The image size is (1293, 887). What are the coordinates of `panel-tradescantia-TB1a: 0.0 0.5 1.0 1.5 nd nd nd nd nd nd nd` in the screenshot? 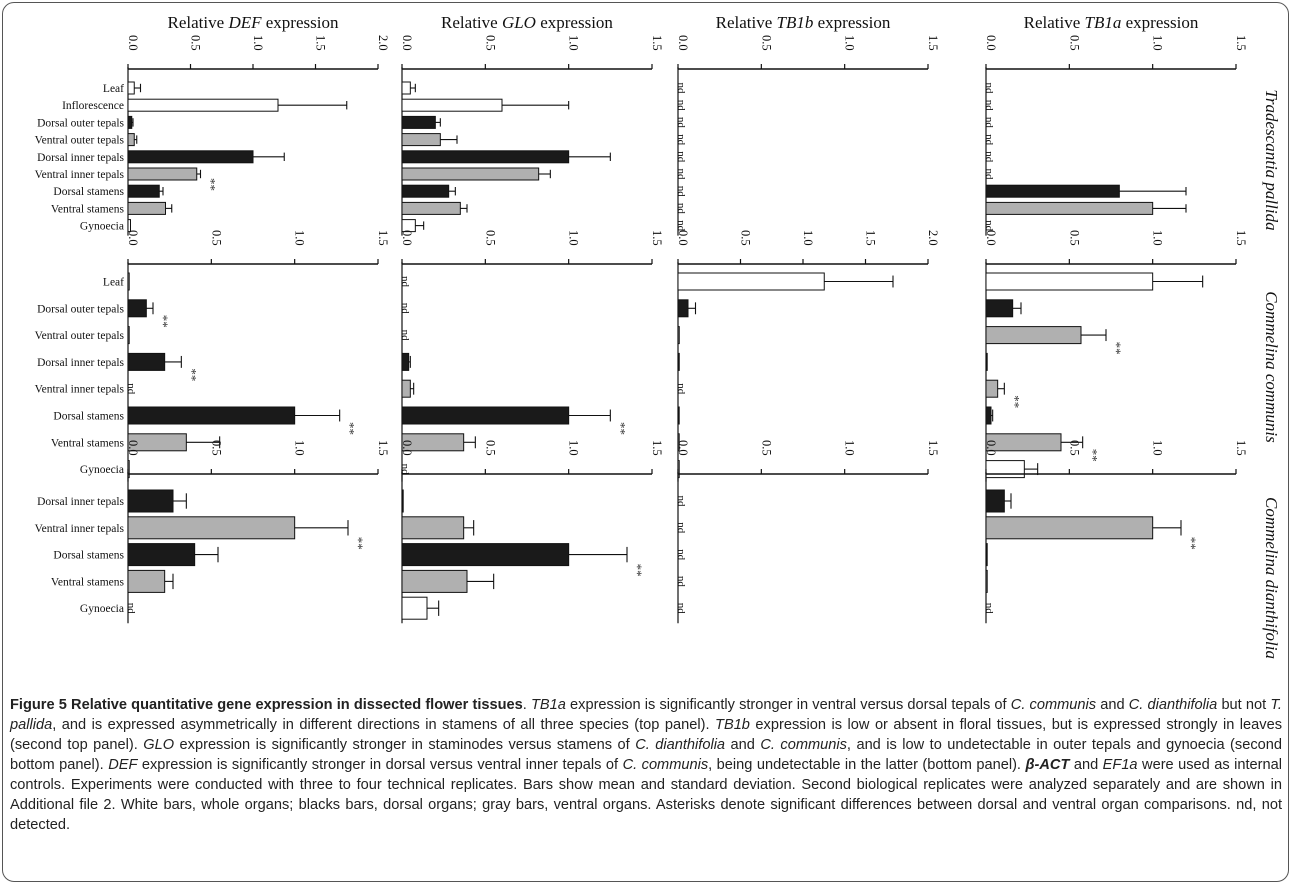 It's located at (1115, 135).